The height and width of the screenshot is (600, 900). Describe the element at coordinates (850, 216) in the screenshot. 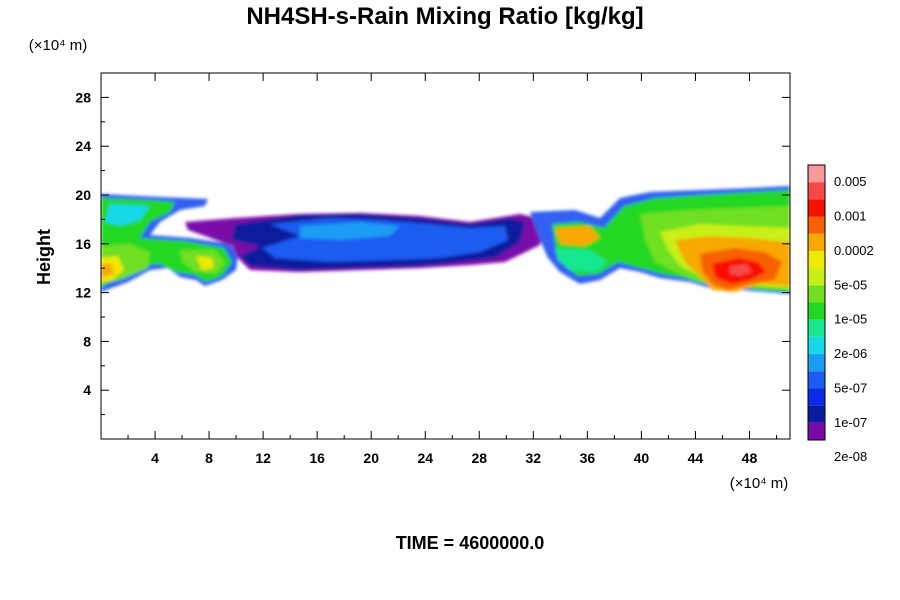

I see `colorbar-label: 0.001` at that location.